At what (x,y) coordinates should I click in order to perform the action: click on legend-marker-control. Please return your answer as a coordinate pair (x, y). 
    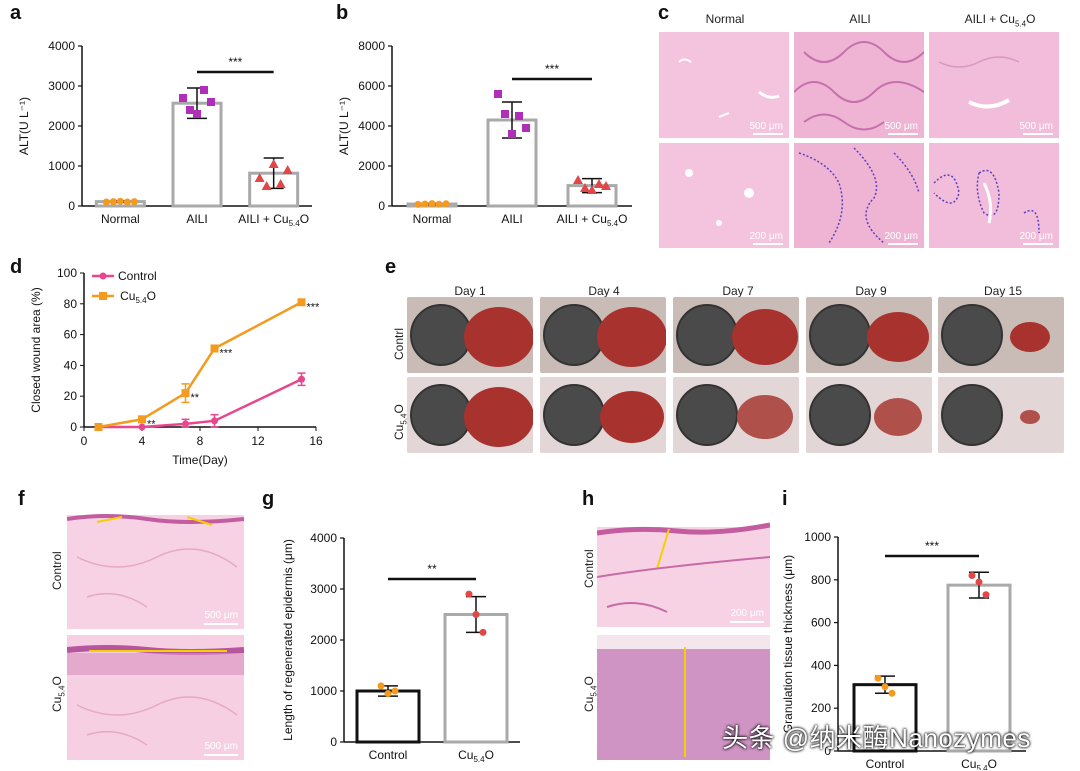
    Looking at the image, I should click on (103, 276).